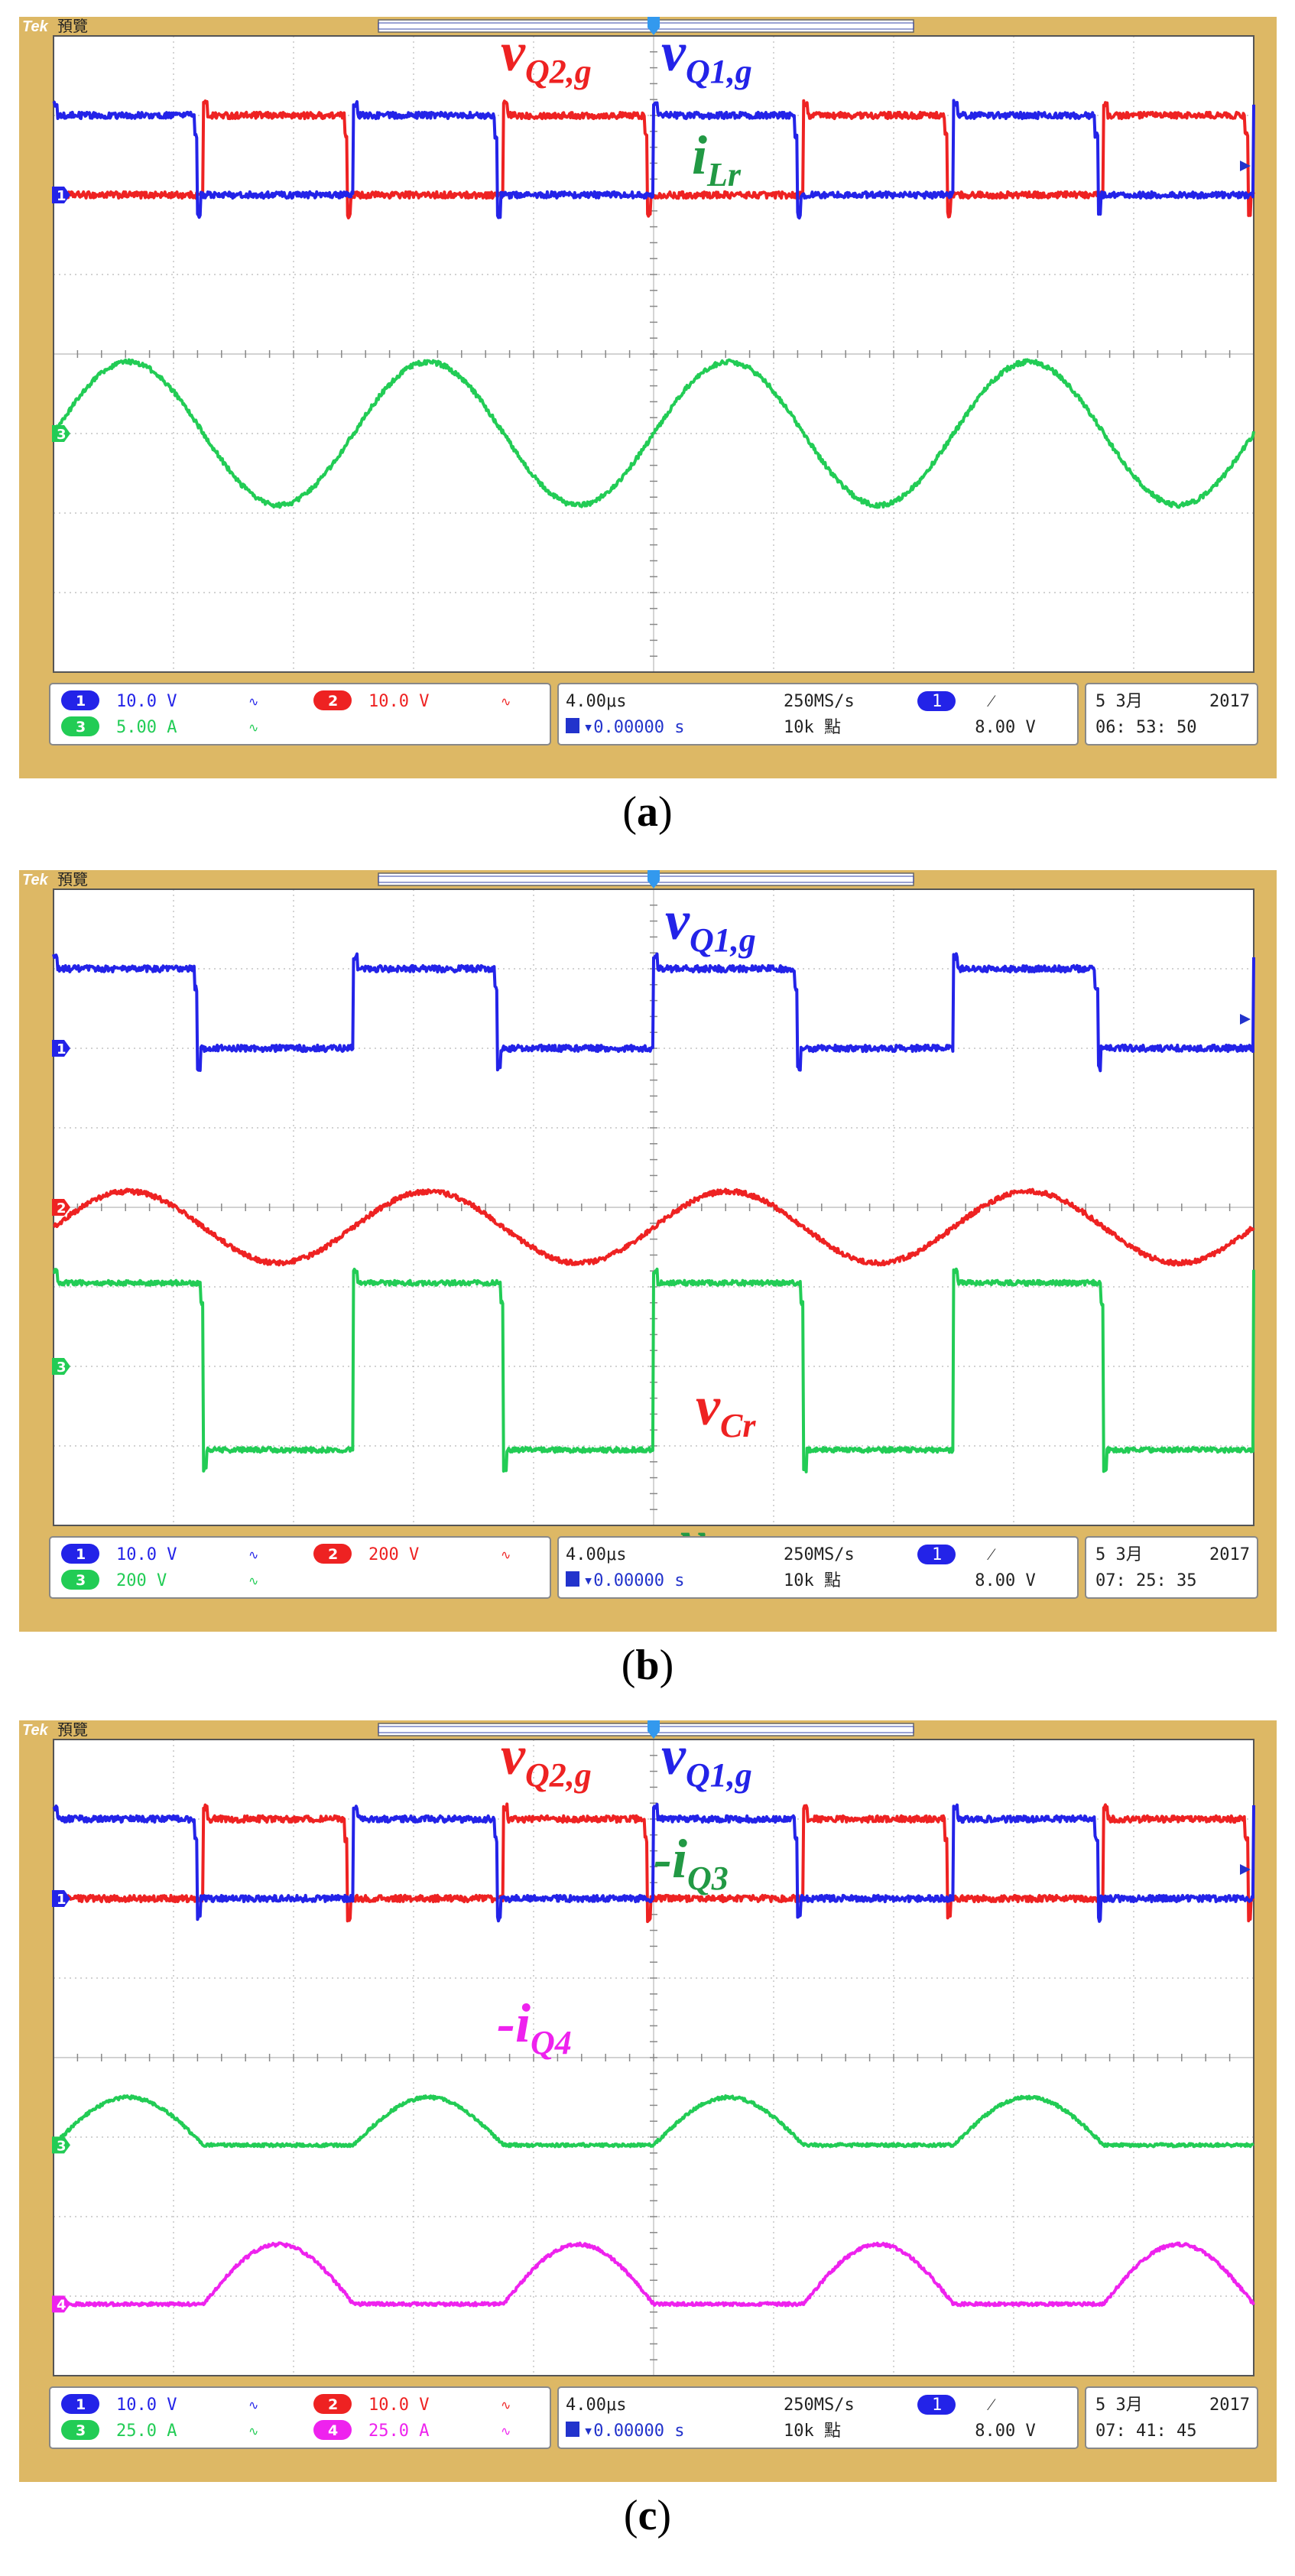  What do you see at coordinates (647, 2516) in the screenshot?
I see `caption-c-letter: c` at bounding box center [647, 2516].